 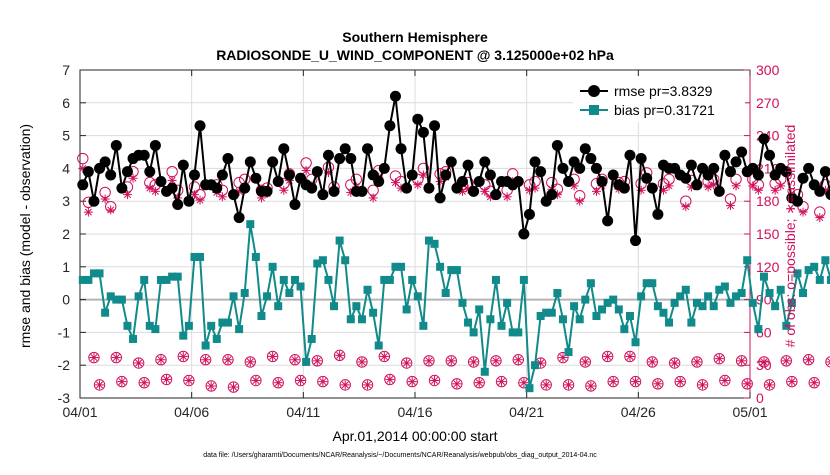 What do you see at coordinates (64, 365) in the screenshot?
I see `y-tick-label: -2` at bounding box center [64, 365].